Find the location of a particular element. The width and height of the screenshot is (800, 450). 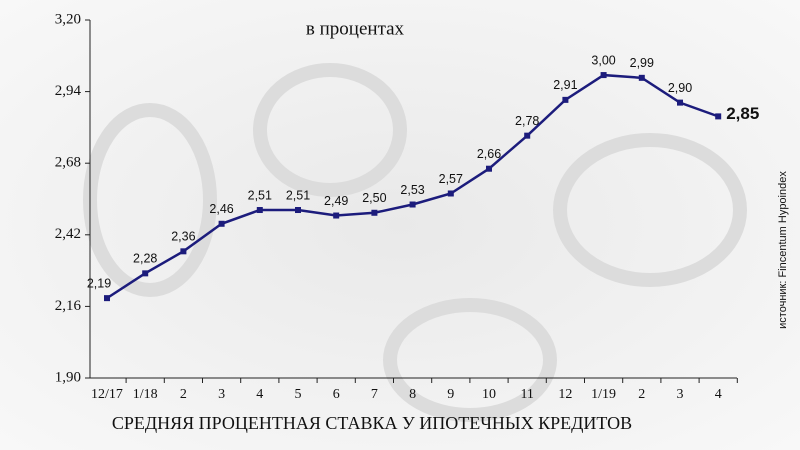

x-tick-label: 9 is located at coordinates (450, 394).